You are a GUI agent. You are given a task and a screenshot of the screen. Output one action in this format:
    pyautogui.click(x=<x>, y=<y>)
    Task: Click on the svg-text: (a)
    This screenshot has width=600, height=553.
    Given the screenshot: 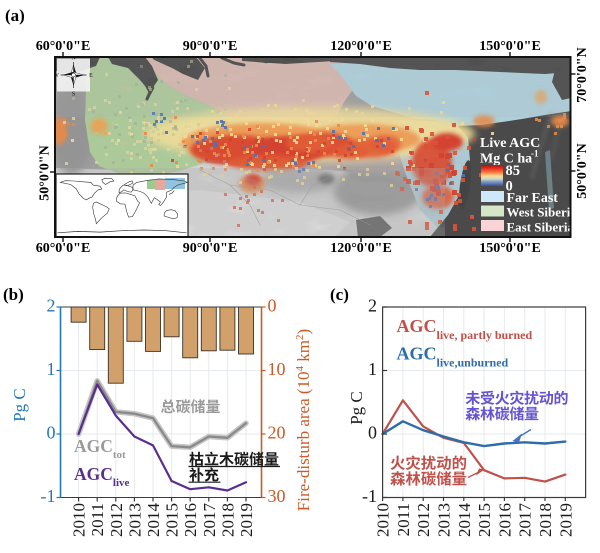 What is the action you would take?
    pyautogui.click(x=15, y=15)
    